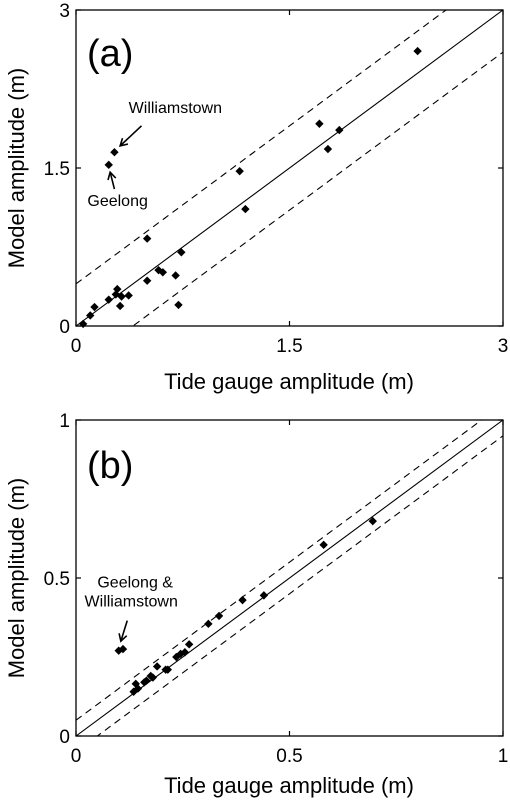  Describe the element at coordinates (245, 606) in the screenshot. I see `data-points` at that location.